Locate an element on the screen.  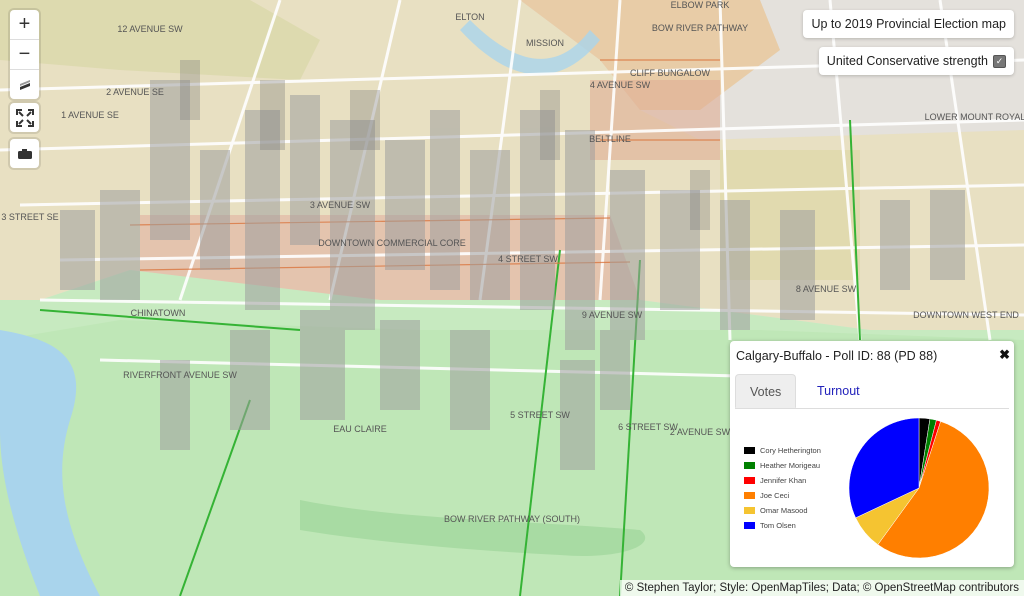
map-label: ELBOW PARK is located at coordinates (700, 5).